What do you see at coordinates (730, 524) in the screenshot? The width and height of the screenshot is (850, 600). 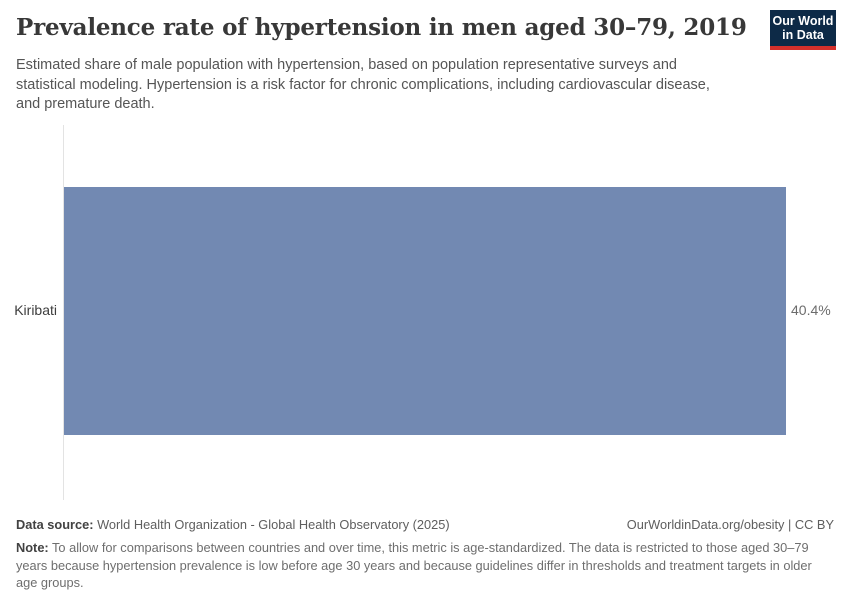 I see `attribution-link: OurWorldinData.org/obesity | CC BY` at bounding box center [730, 524].